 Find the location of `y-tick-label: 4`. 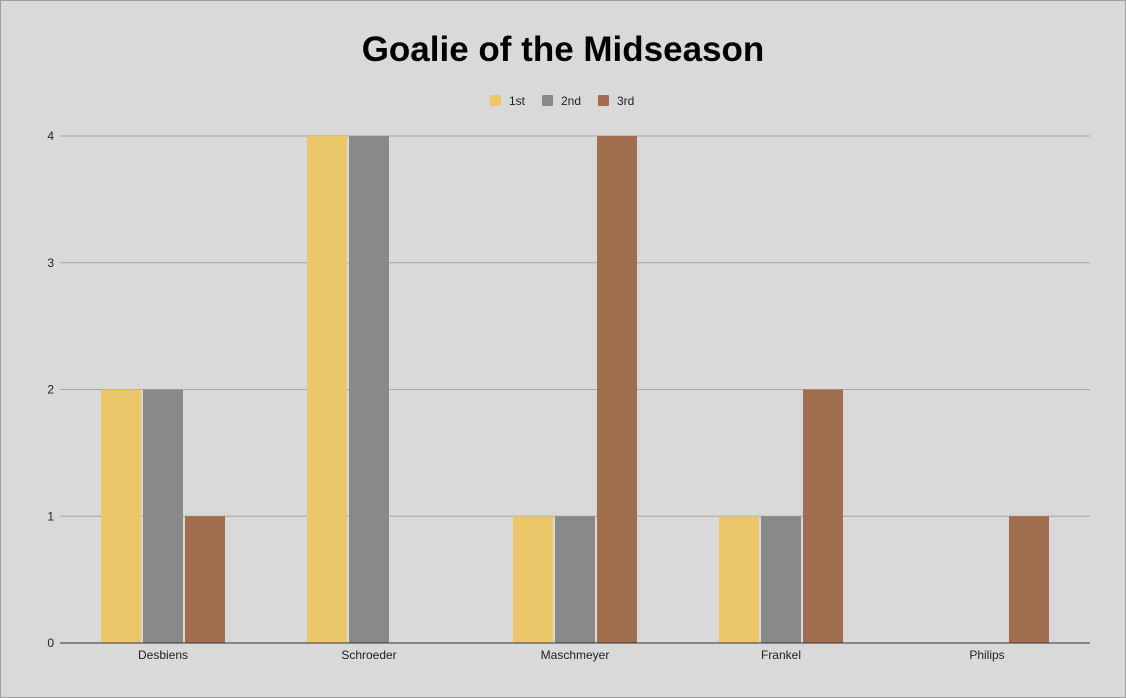

y-tick-label: 4 is located at coordinates (50, 136).